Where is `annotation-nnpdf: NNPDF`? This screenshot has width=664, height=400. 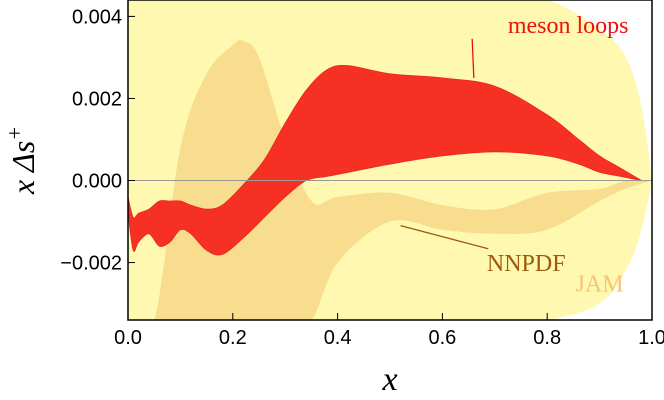 annotation-nnpdf: NNPDF is located at coordinates (526, 264).